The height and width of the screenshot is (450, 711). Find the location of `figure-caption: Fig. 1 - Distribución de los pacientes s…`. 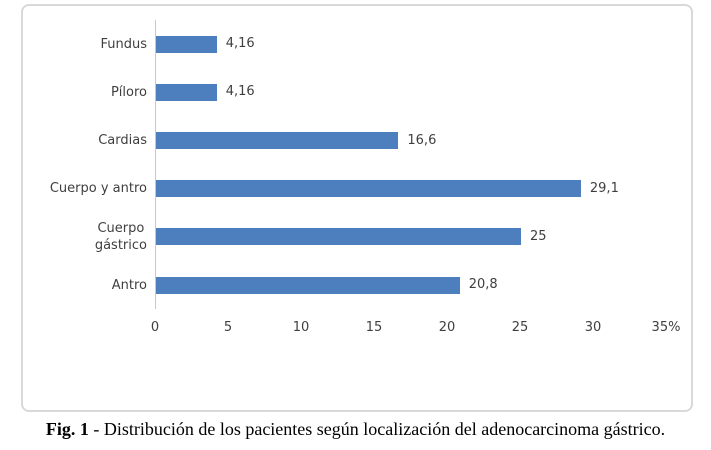

figure-caption: Fig. 1 - Distribución de los pacientes s… is located at coordinates (355, 429).